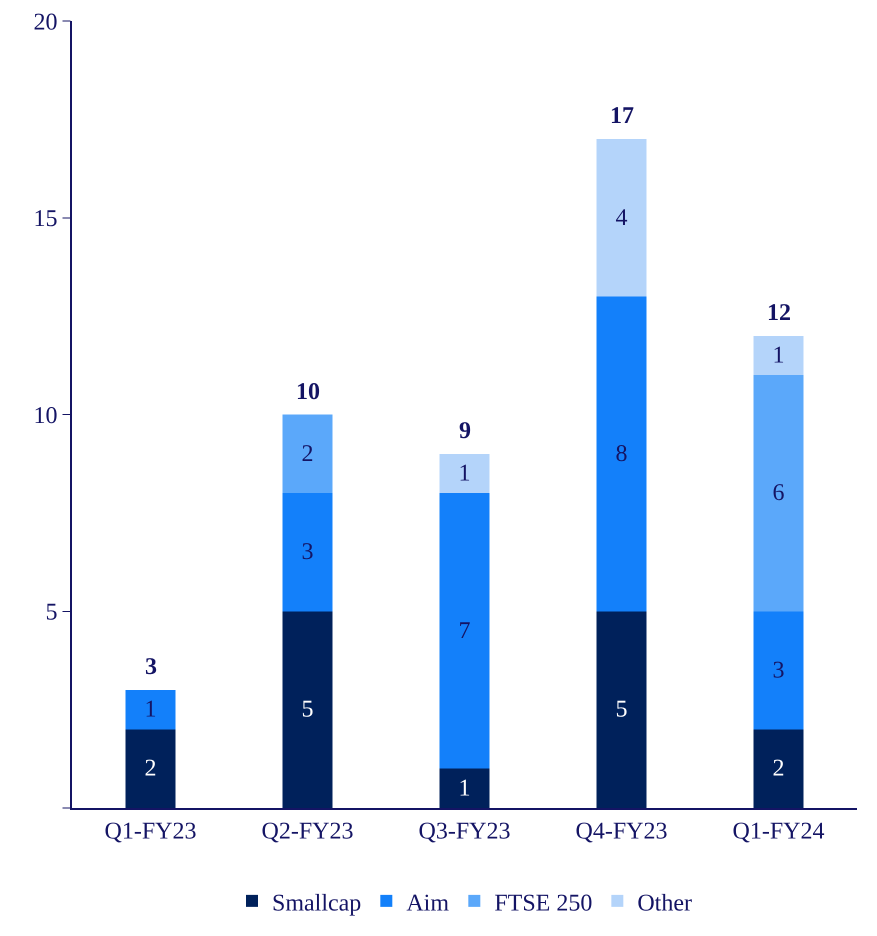 This screenshot has width=877, height=936. I want to click on data-label: 6, so click(778, 493).